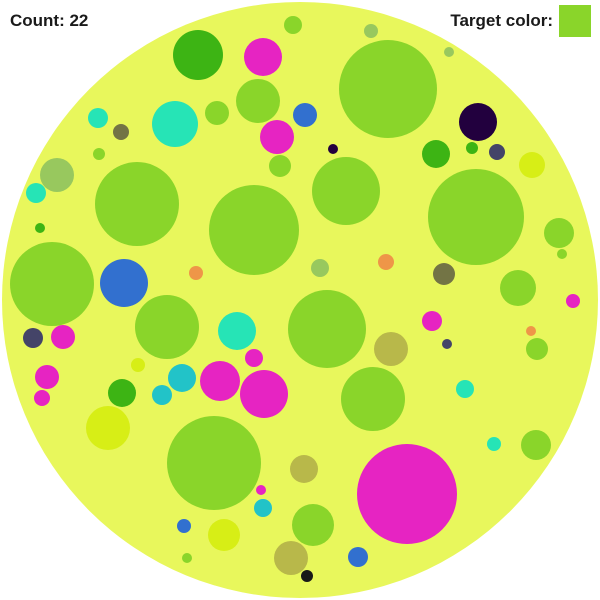 Image resolution: width=600 pixels, height=600 pixels. Describe the element at coordinates (307, 576) in the screenshot. I see `black-circle` at that location.